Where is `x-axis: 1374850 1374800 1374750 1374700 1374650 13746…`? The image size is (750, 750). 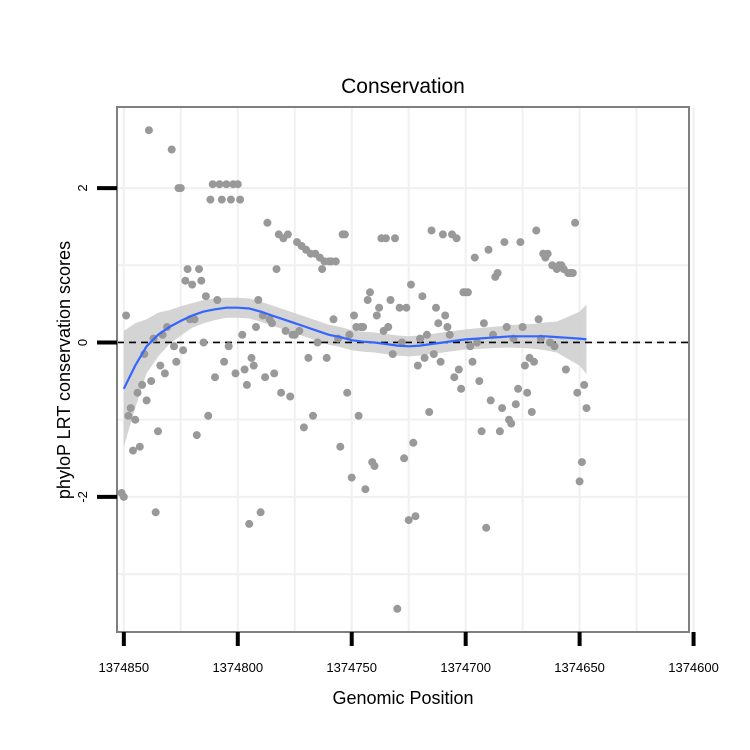 x-axis: 1374850 1374800 1374750 1374700 1374650 13746… is located at coordinates (409, 653).